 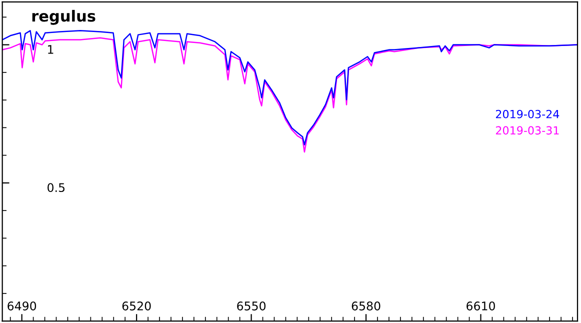 What do you see at coordinates (527, 130) in the screenshot?
I see `text: 2019-03-31` at bounding box center [527, 130].